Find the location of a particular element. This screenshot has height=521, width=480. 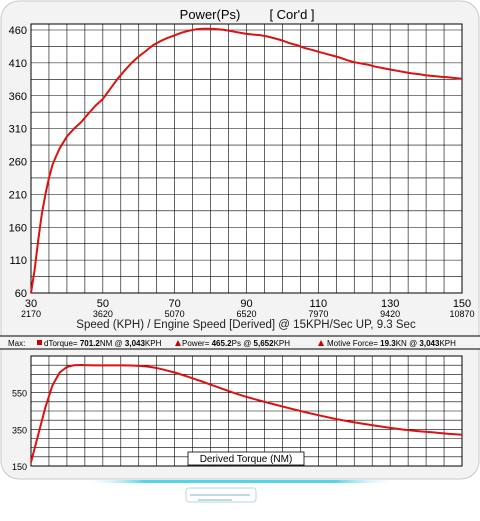

top-x-tick-label: 90 is located at coordinates (246, 304).